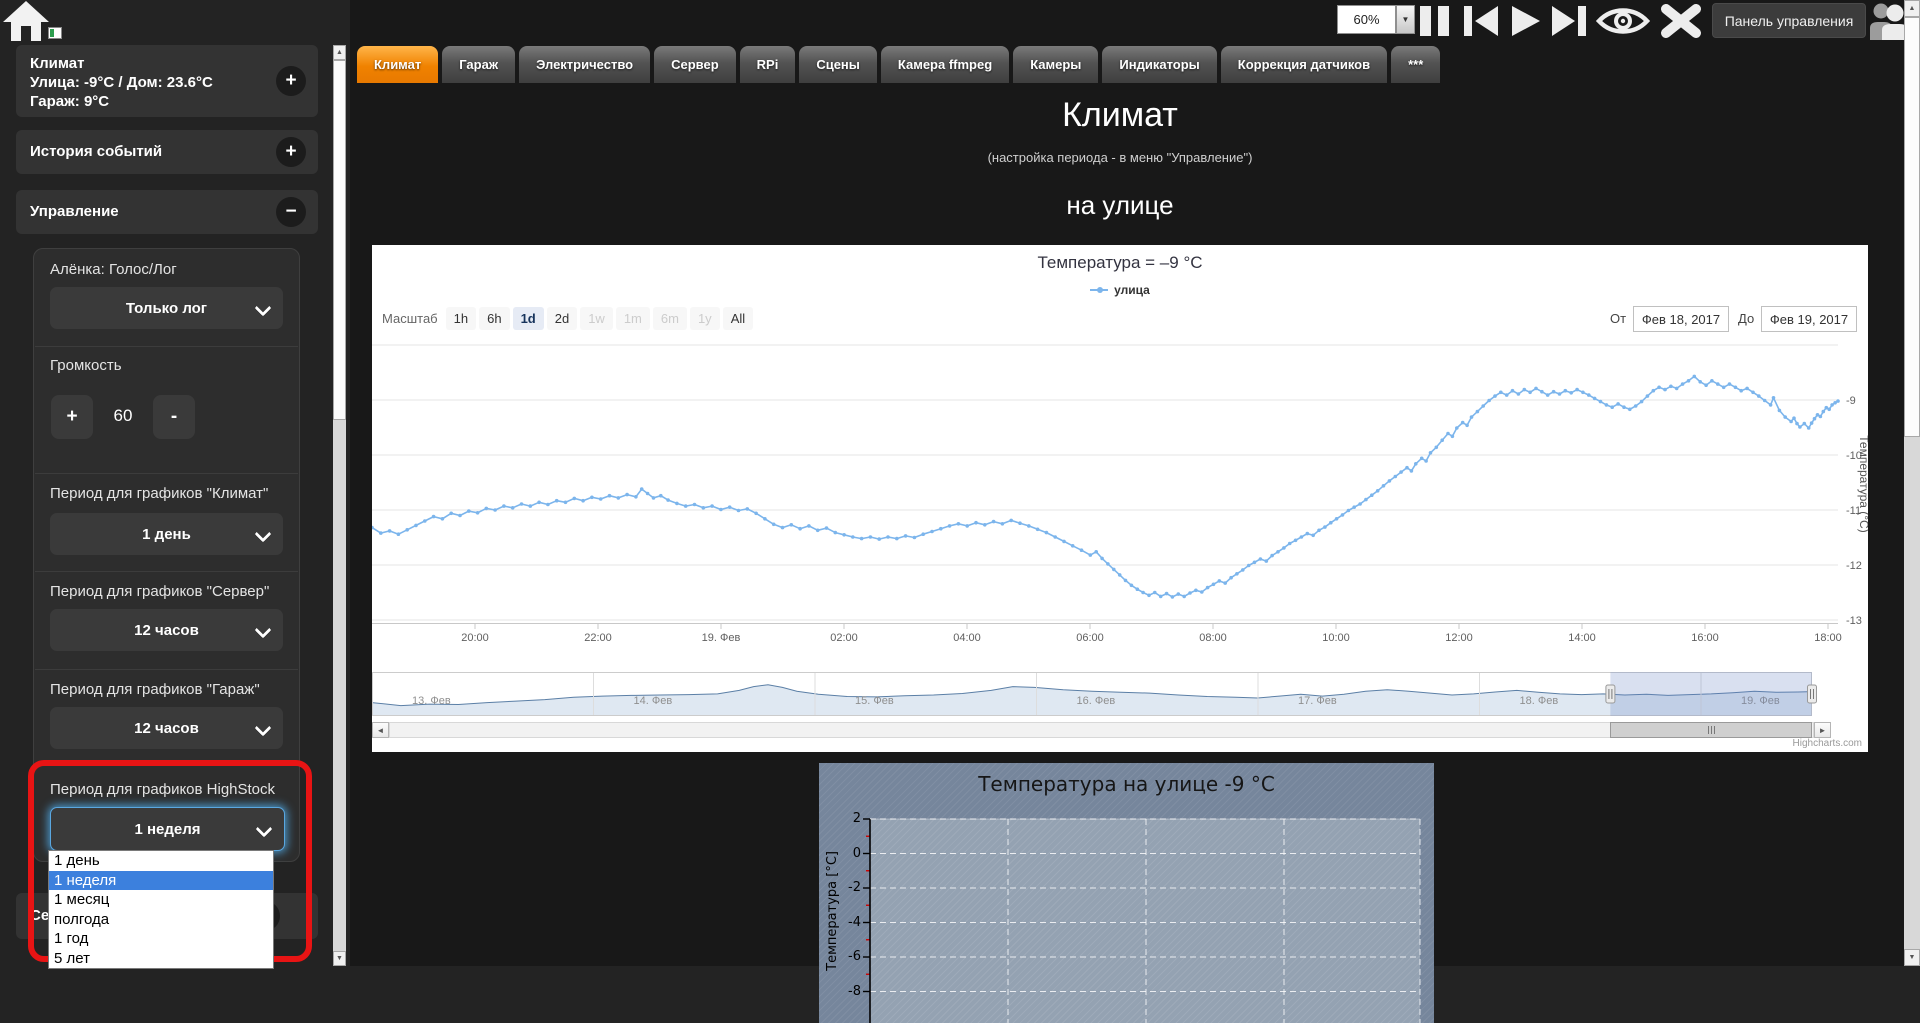  What do you see at coordinates (1889, 20) in the screenshot?
I see `user-avatar` at bounding box center [1889, 20].